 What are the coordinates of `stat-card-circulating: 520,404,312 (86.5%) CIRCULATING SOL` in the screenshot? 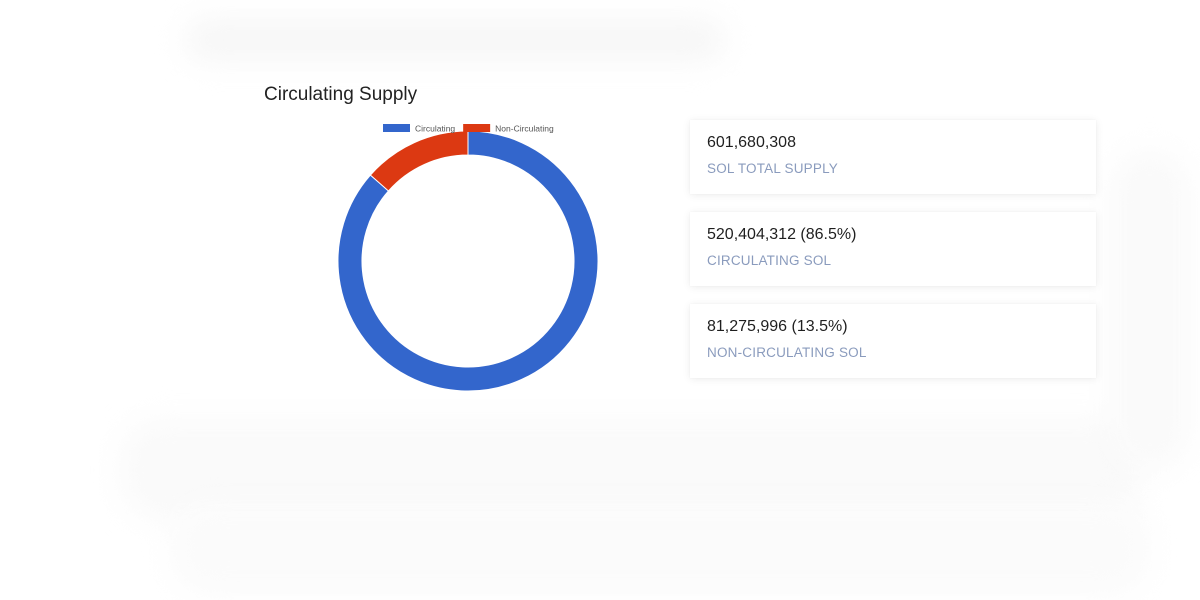 It's located at (893, 249).